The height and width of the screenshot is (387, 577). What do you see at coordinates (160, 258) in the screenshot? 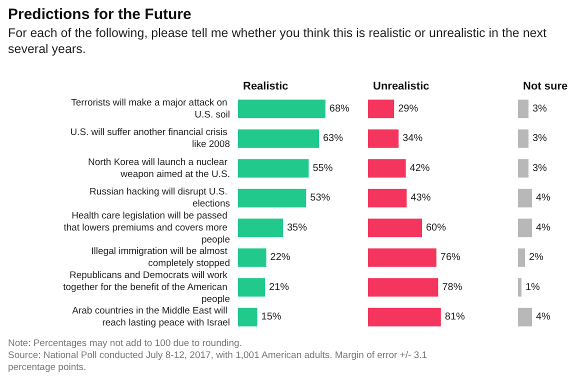
I see `y-tick-label: Illegal immigration will be almost completely stopped` at bounding box center [160, 258].